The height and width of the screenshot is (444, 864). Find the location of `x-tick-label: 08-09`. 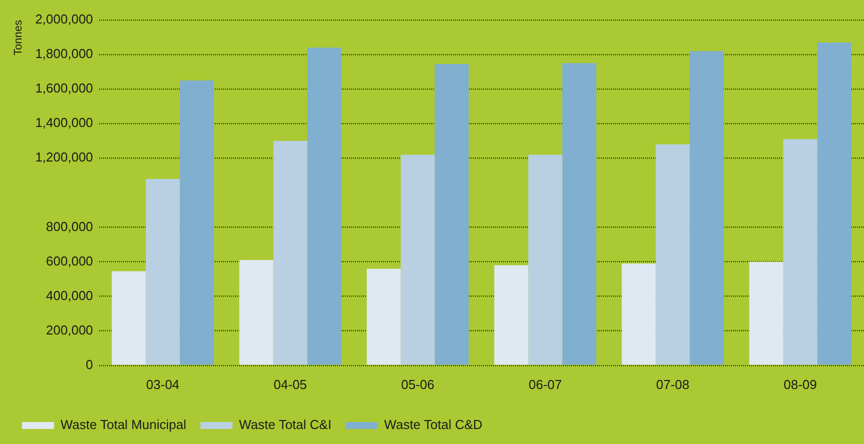

x-tick-label: 08-09 is located at coordinates (800, 384).